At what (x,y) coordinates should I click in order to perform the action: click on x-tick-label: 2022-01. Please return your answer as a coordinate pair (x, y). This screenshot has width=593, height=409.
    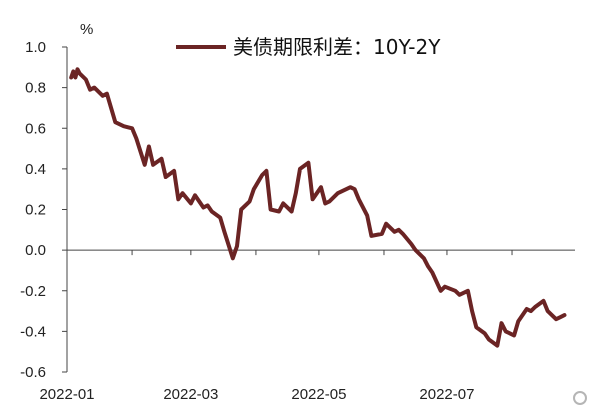
    Looking at the image, I should click on (66, 394).